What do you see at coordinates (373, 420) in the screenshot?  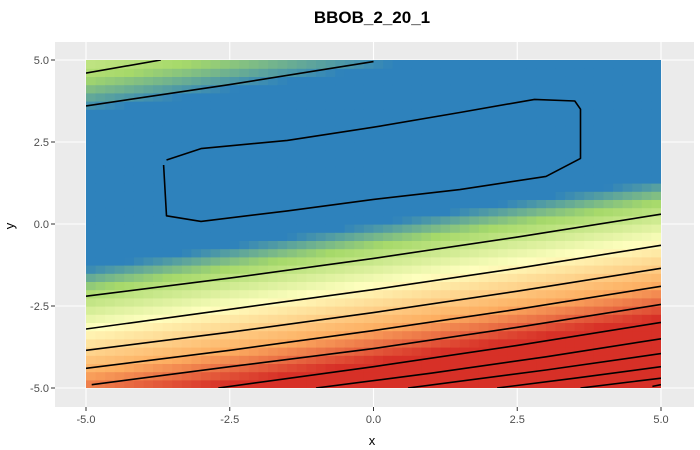 I see `x-tick-label: 0.0` at bounding box center [373, 420].